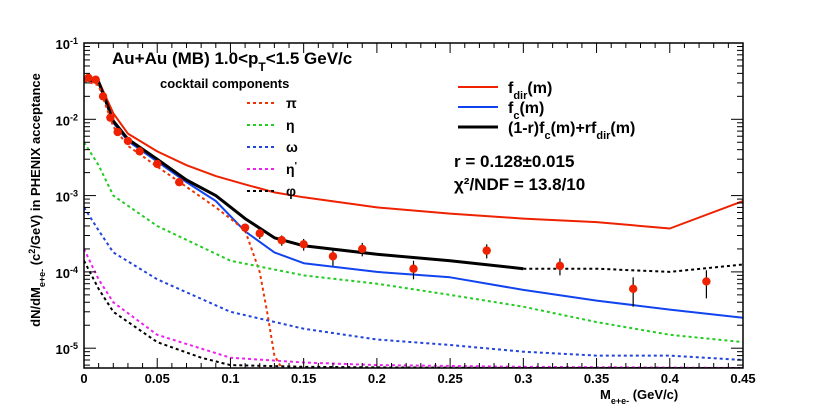  Describe the element at coordinates (514, 161) in the screenshot. I see `annotation-0: r = 0.128±0.015` at that location.